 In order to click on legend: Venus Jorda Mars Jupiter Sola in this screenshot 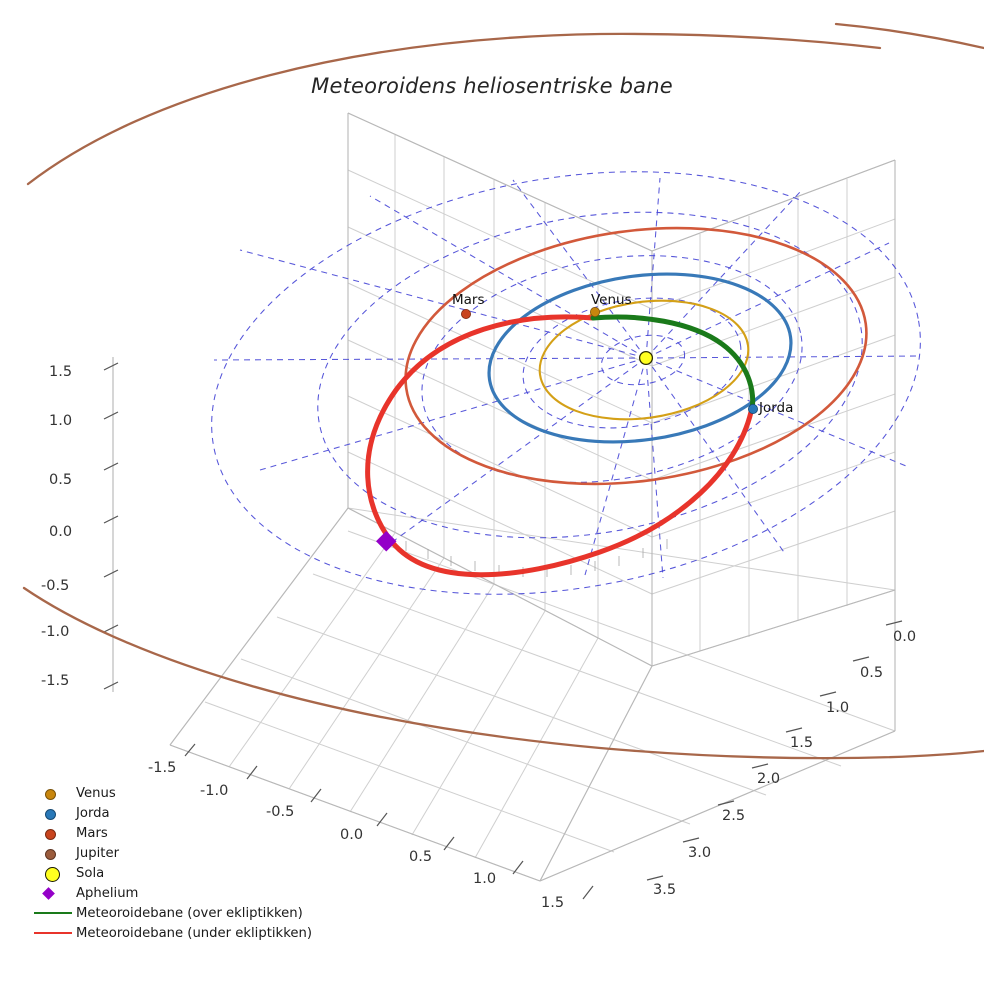, I will do `click(180, 863)`.